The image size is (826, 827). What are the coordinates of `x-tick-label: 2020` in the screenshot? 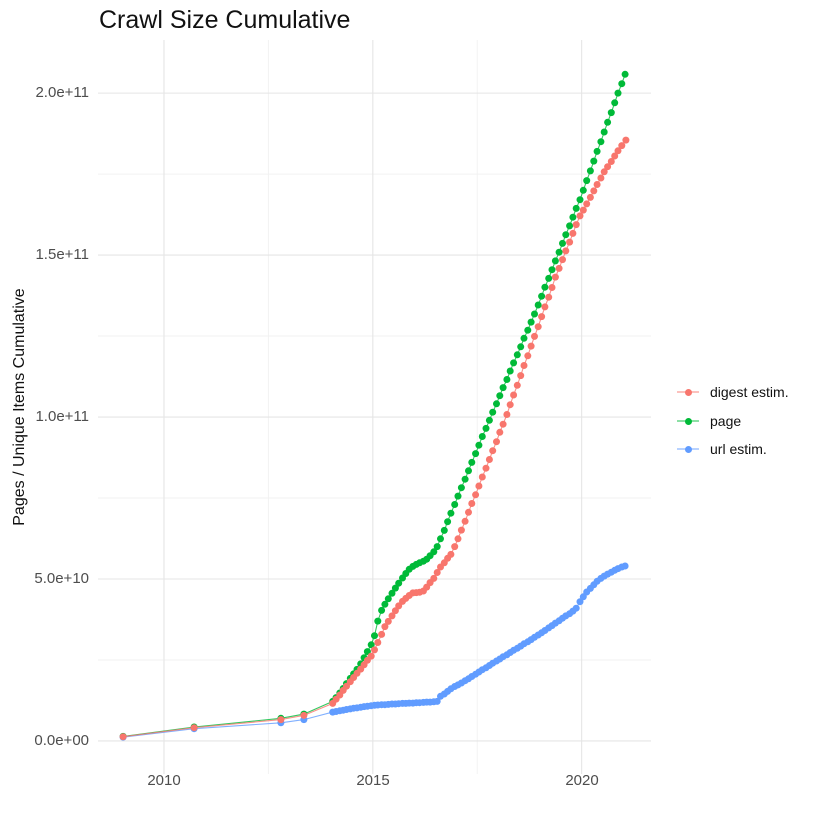 It's located at (582, 780).